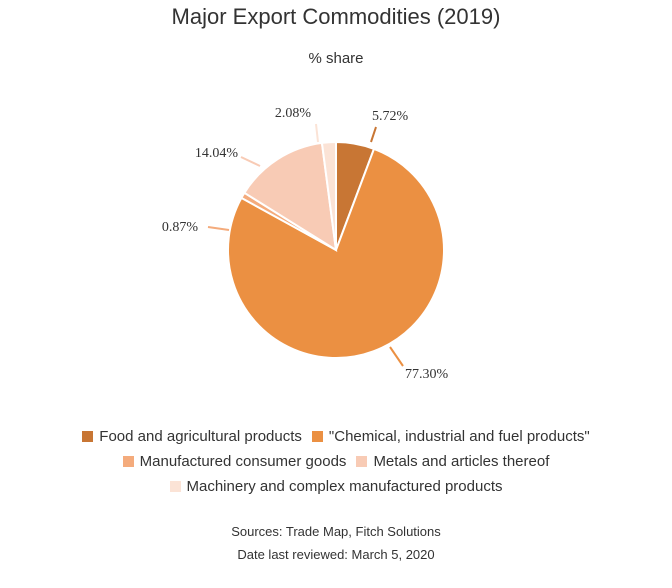  Describe the element at coordinates (336, 58) in the screenshot. I see `chart-subtitle: % share` at that location.